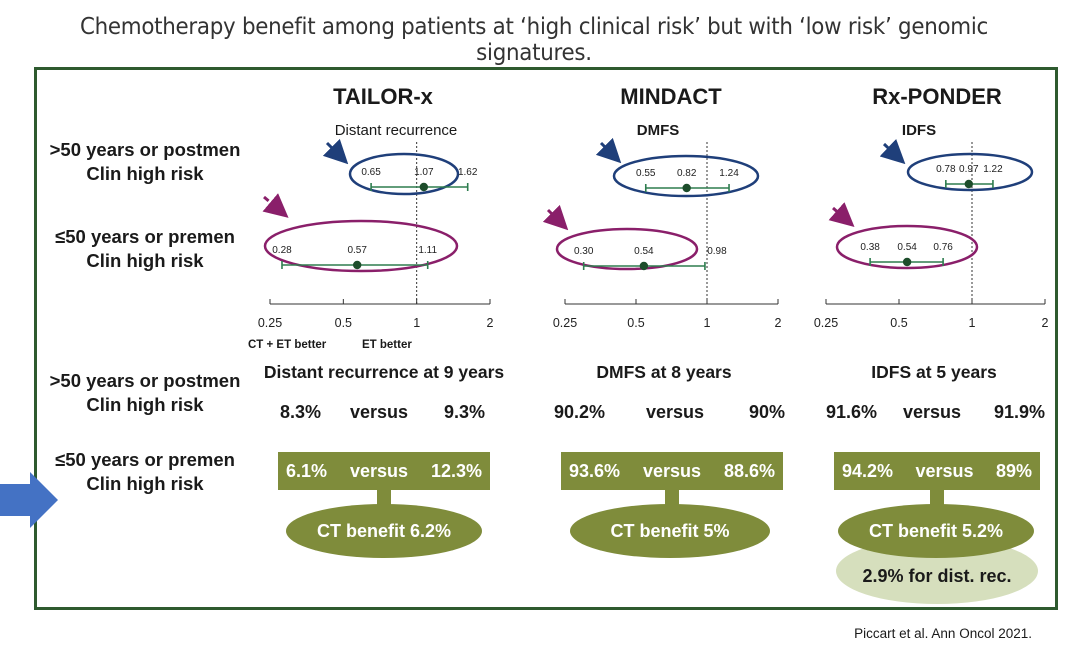 The width and height of the screenshot is (1068, 647). Describe the element at coordinates (646, 173) in the screenshot. I see `data-label: 0.55` at that location.